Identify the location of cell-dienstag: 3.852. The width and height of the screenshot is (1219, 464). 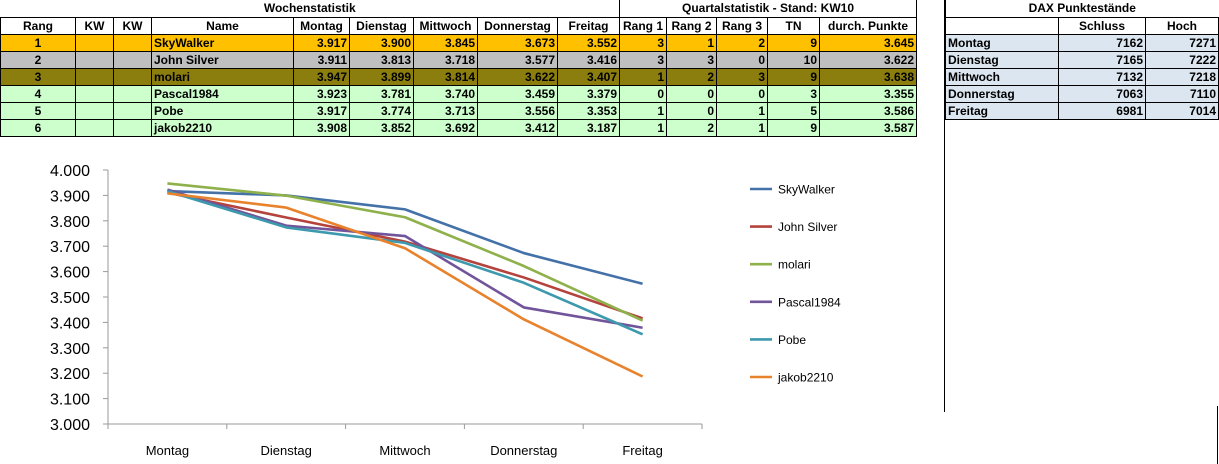
(381, 127).